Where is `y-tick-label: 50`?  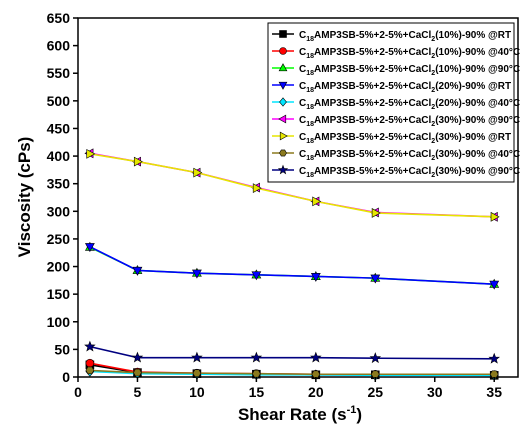
y-tick-label: 50 is located at coordinates (62, 349).